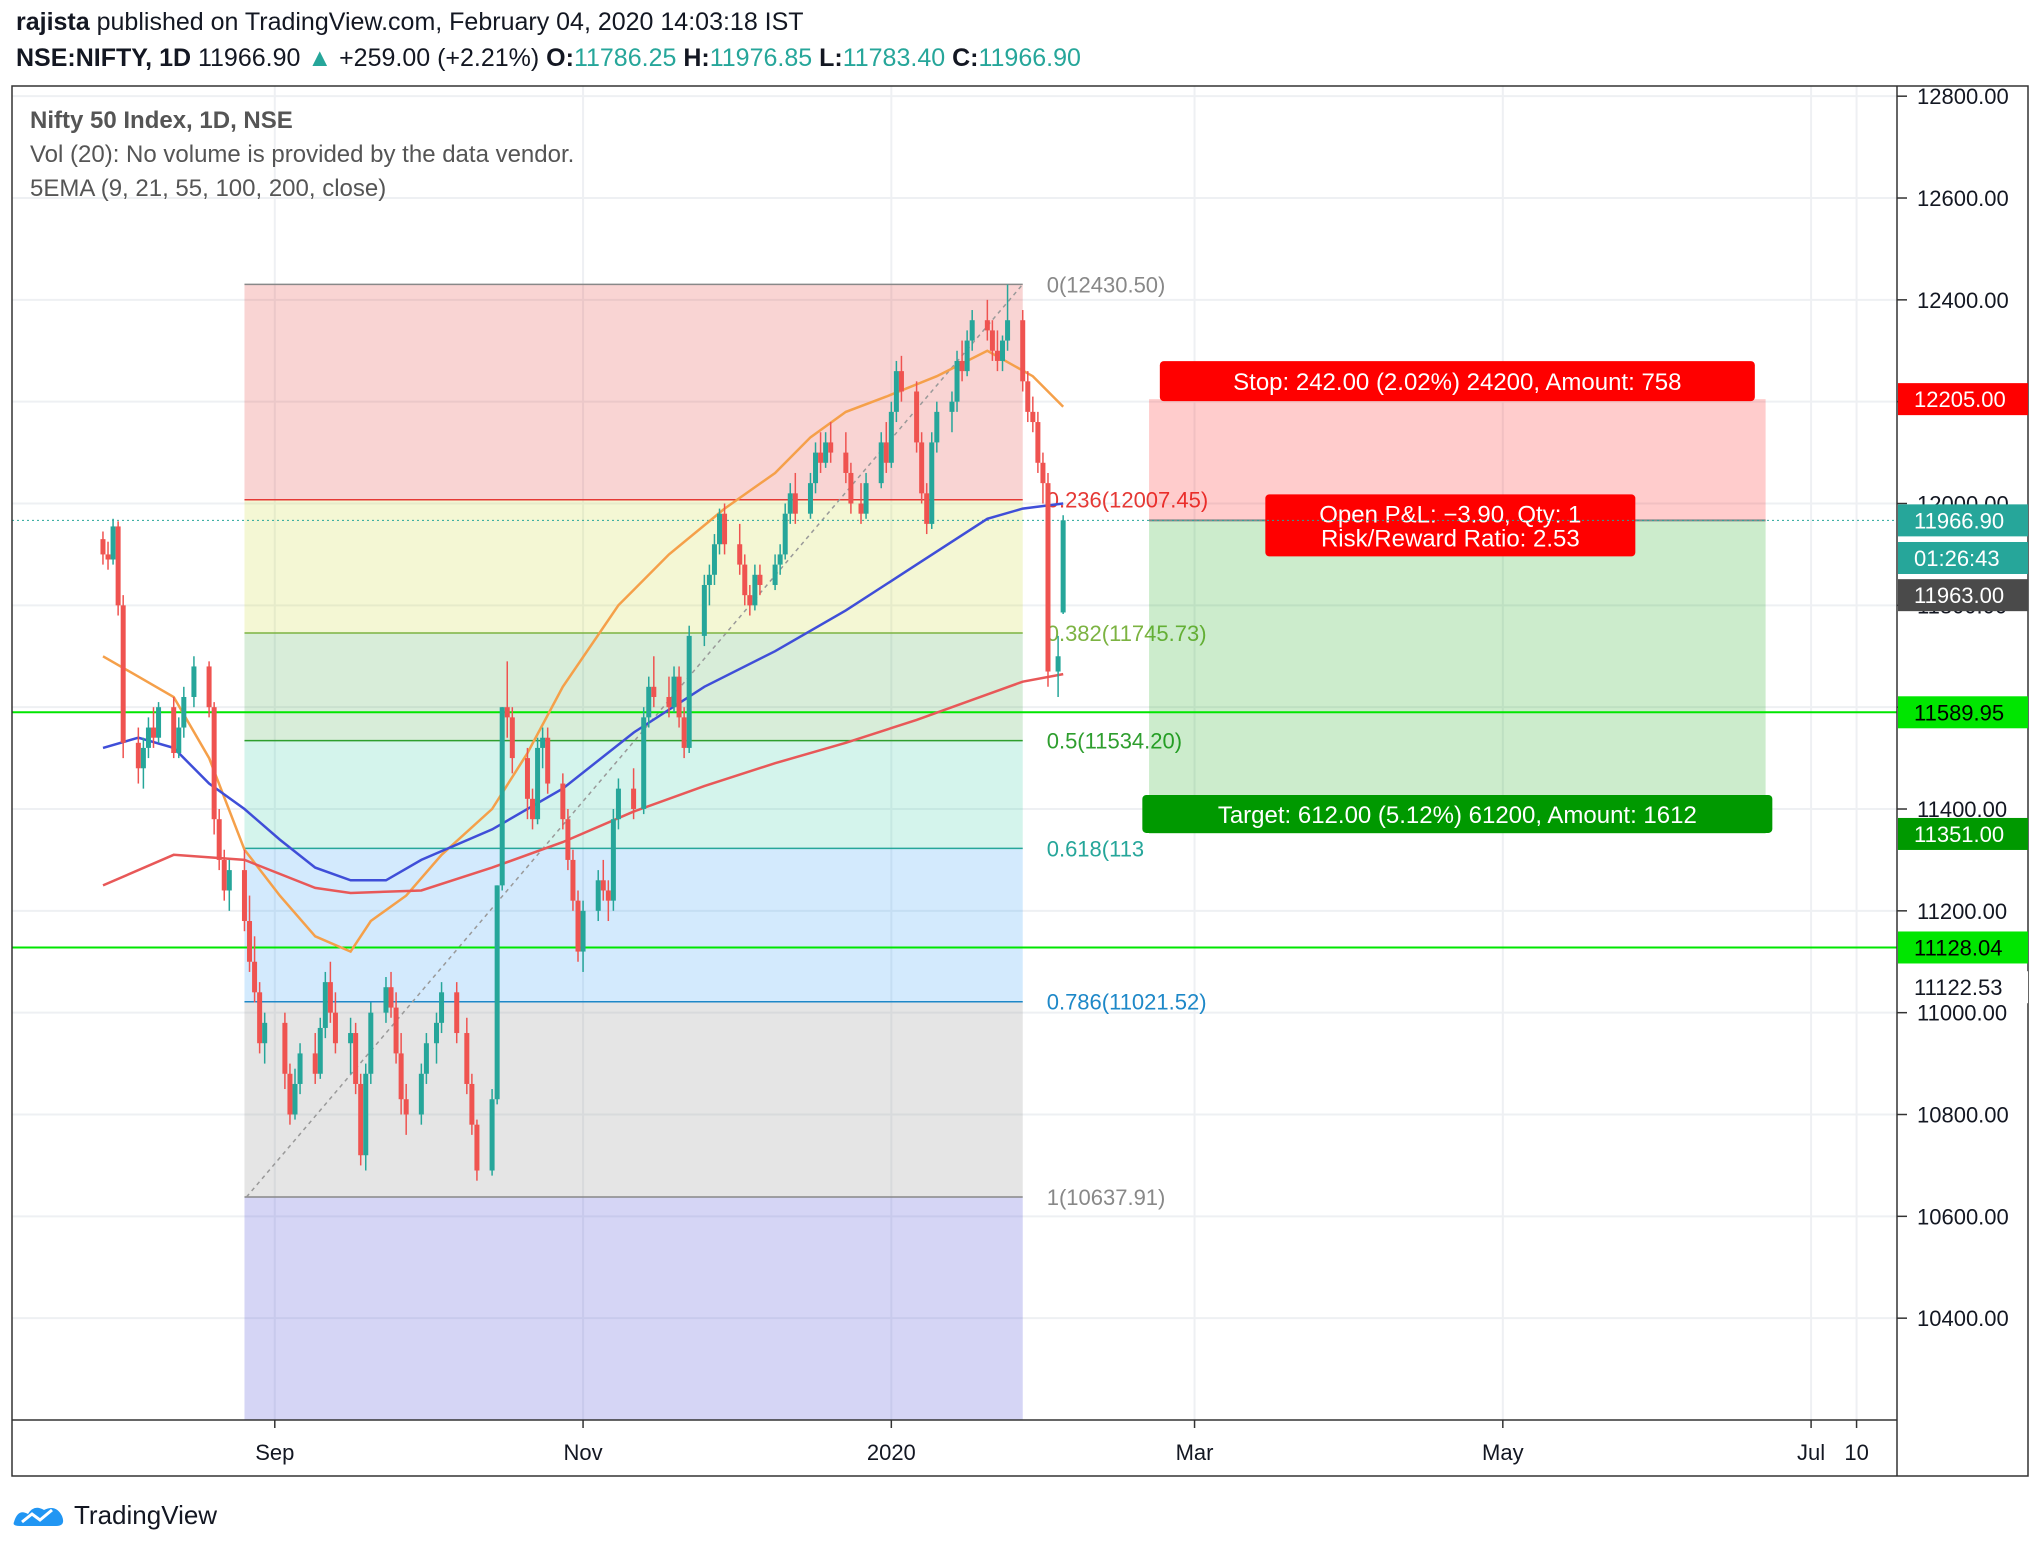  What do you see at coordinates (1962, 809) in the screenshot?
I see `price-tick-label: 11400.00` at bounding box center [1962, 809].